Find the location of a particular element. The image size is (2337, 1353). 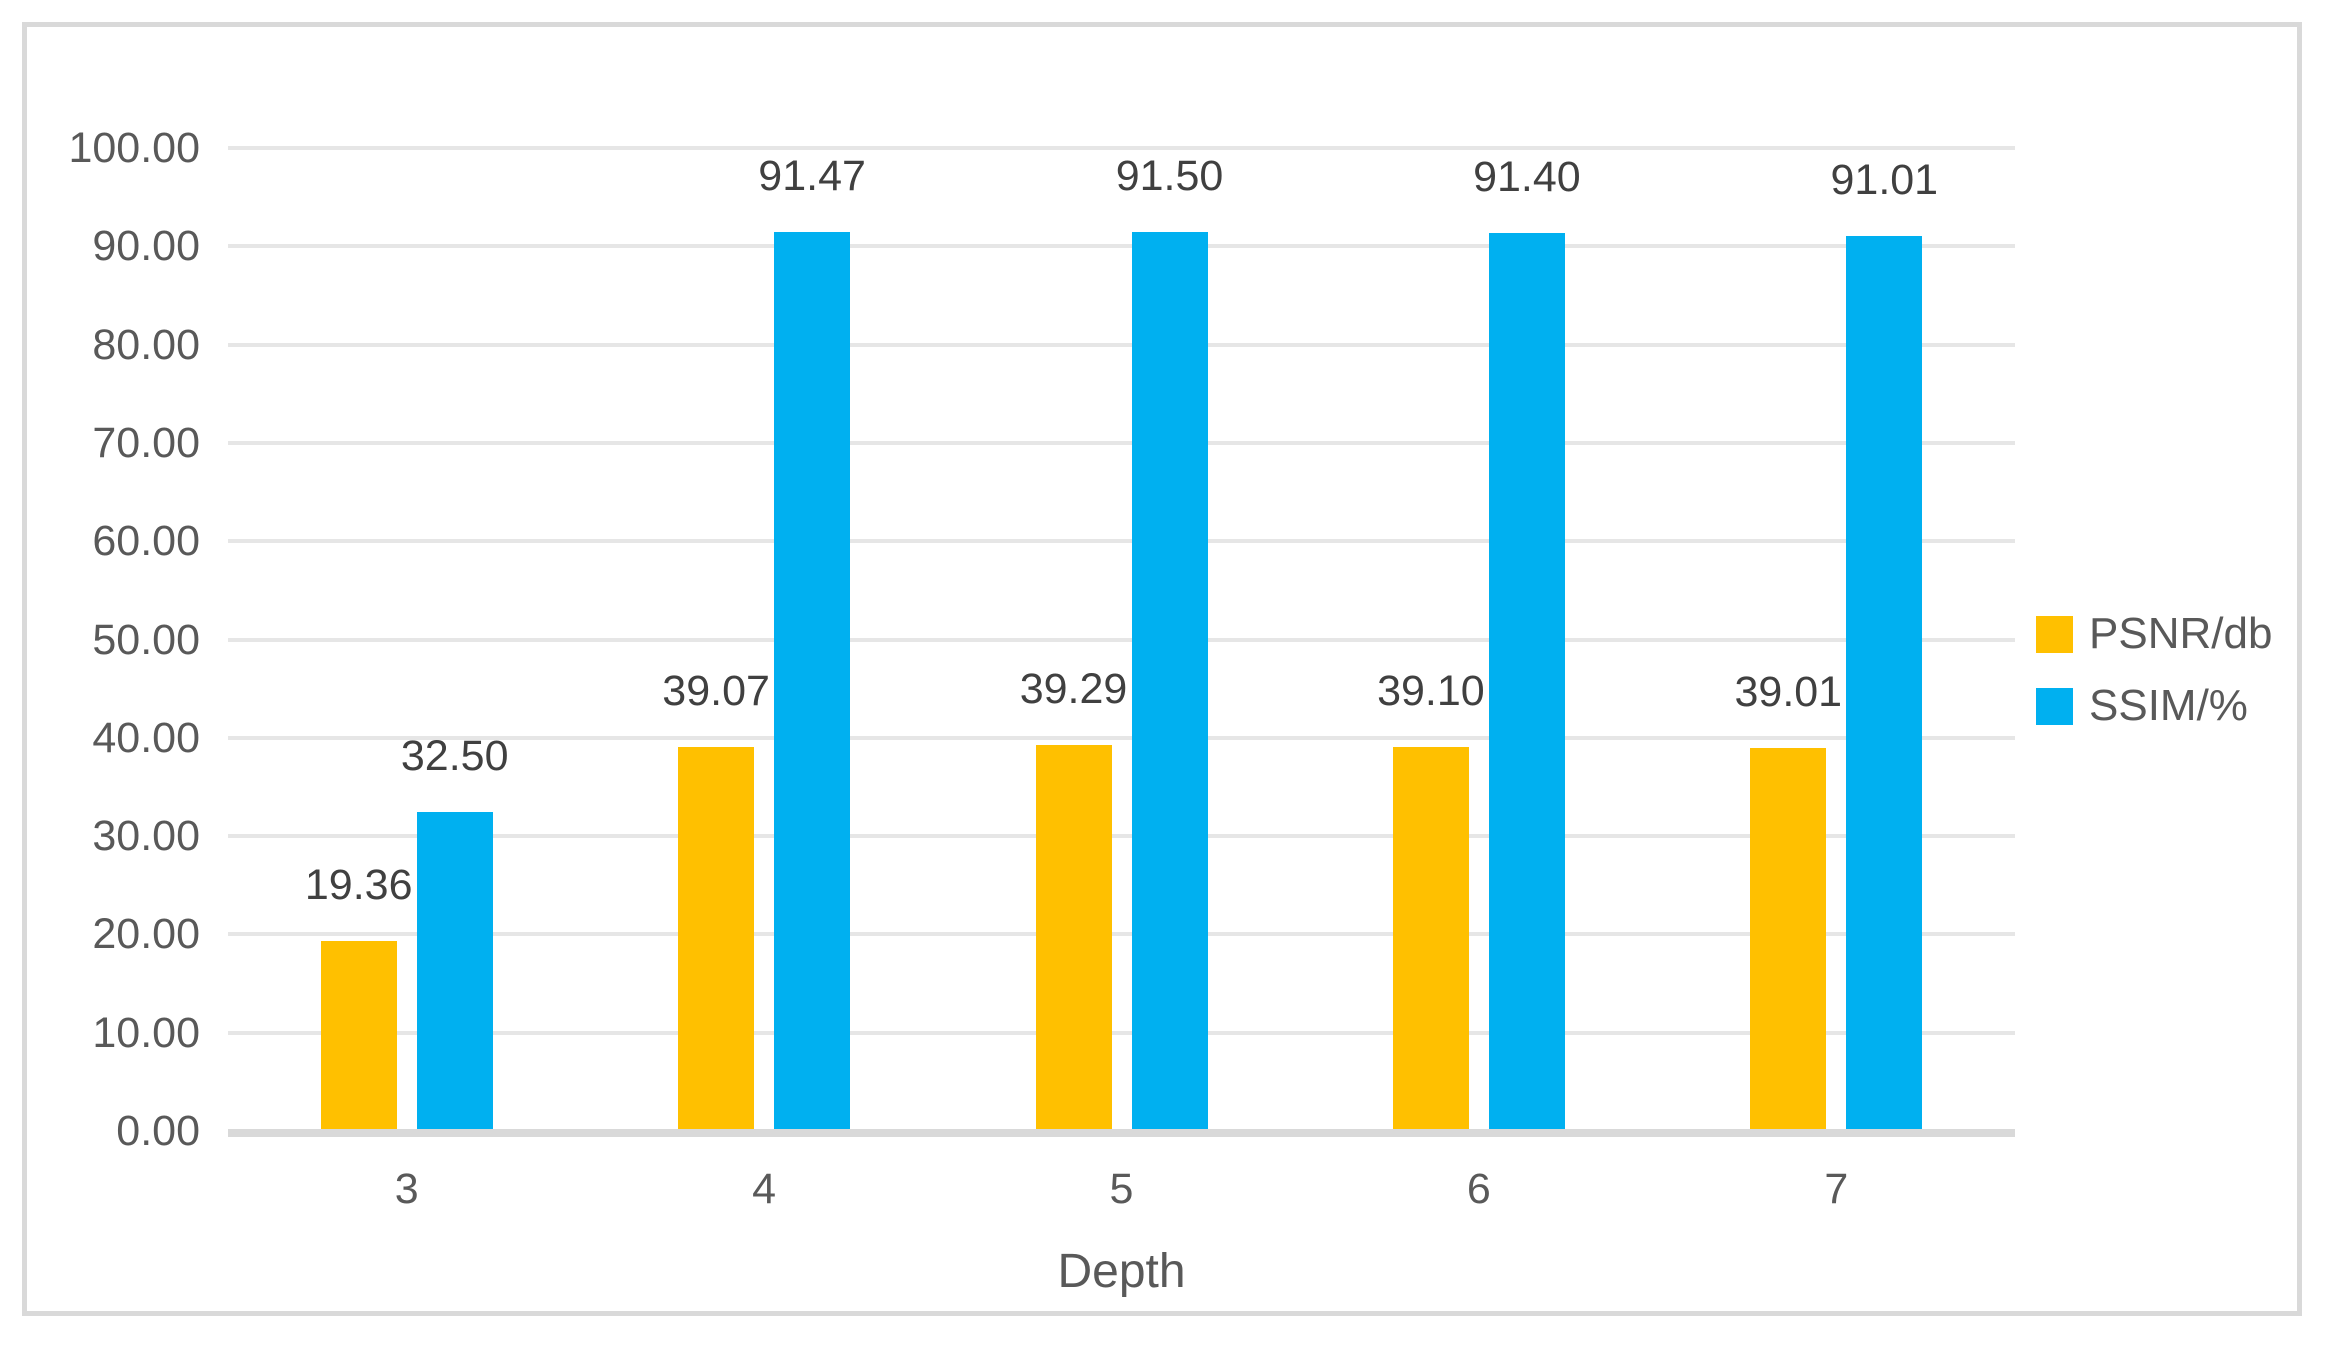

data-label-ssim-depth-3: 32.50 is located at coordinates (454, 755).